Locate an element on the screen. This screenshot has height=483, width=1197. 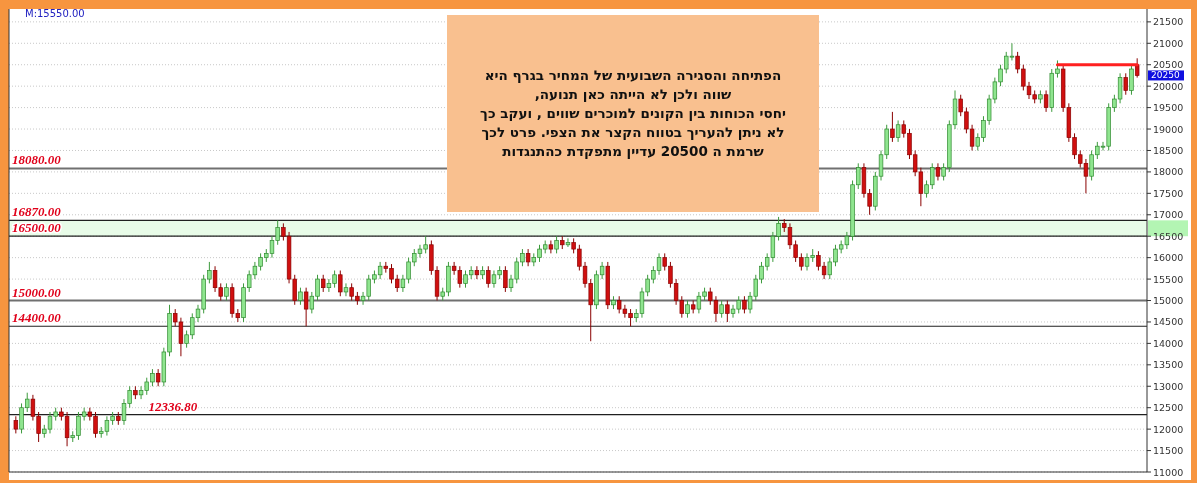
ref-line-label: 15000.00 is located at coordinates (37, 292).